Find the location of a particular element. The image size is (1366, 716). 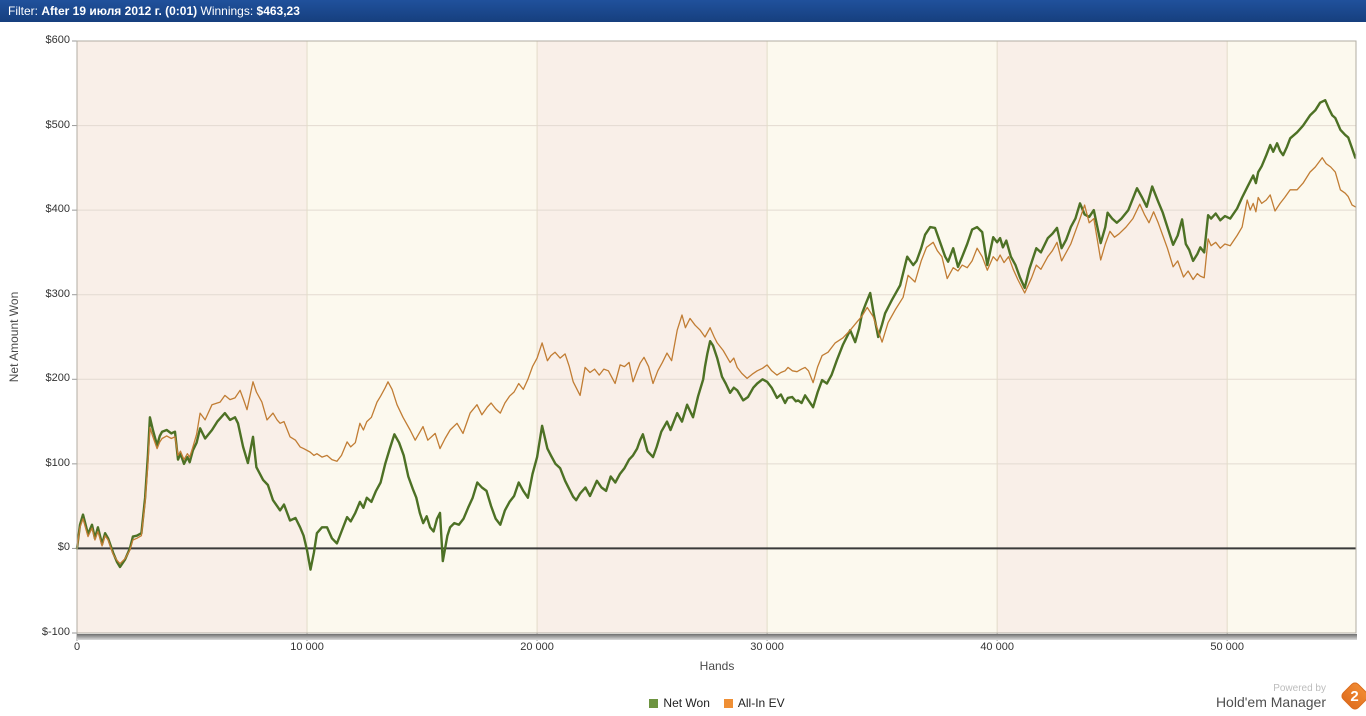

x-tick-label: 50 000 is located at coordinates (1227, 647).